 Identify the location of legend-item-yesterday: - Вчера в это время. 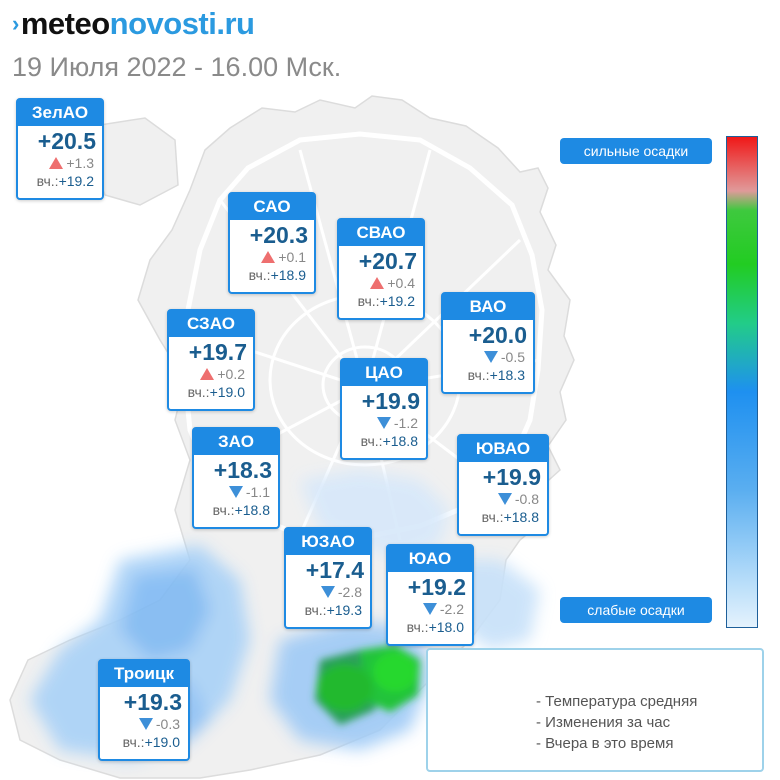
(605, 743).